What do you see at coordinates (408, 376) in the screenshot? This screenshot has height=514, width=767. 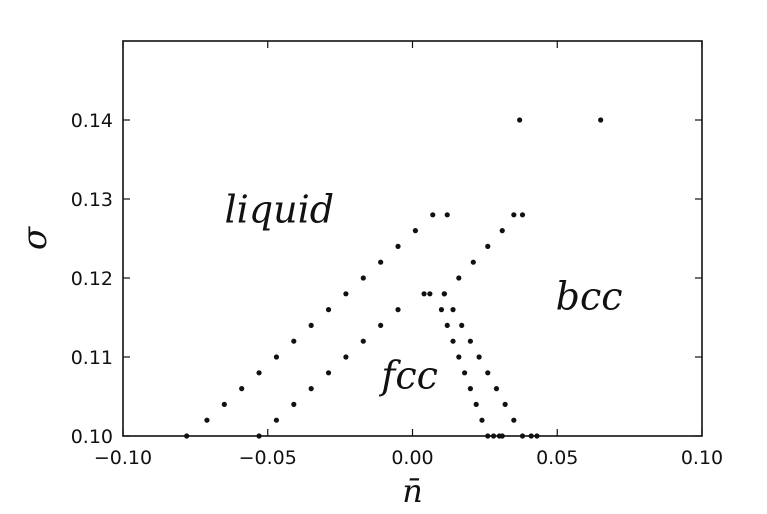 I see `region-label-fcc: fcc` at bounding box center [408, 376].